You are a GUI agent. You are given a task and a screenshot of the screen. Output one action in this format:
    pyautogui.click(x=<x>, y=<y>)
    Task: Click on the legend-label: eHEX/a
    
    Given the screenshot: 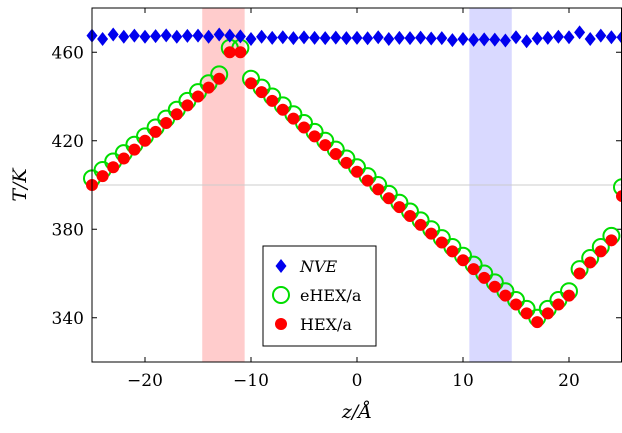 What is the action you would take?
    pyautogui.click(x=331, y=295)
    